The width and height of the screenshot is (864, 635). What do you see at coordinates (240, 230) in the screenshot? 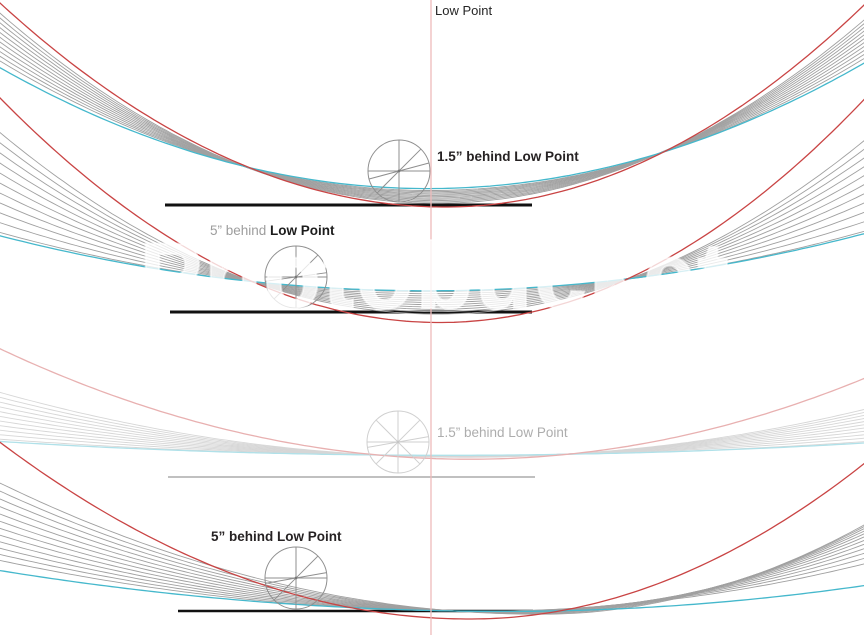
I see `label-5in-gray-part: 5” behind` at bounding box center [240, 230].